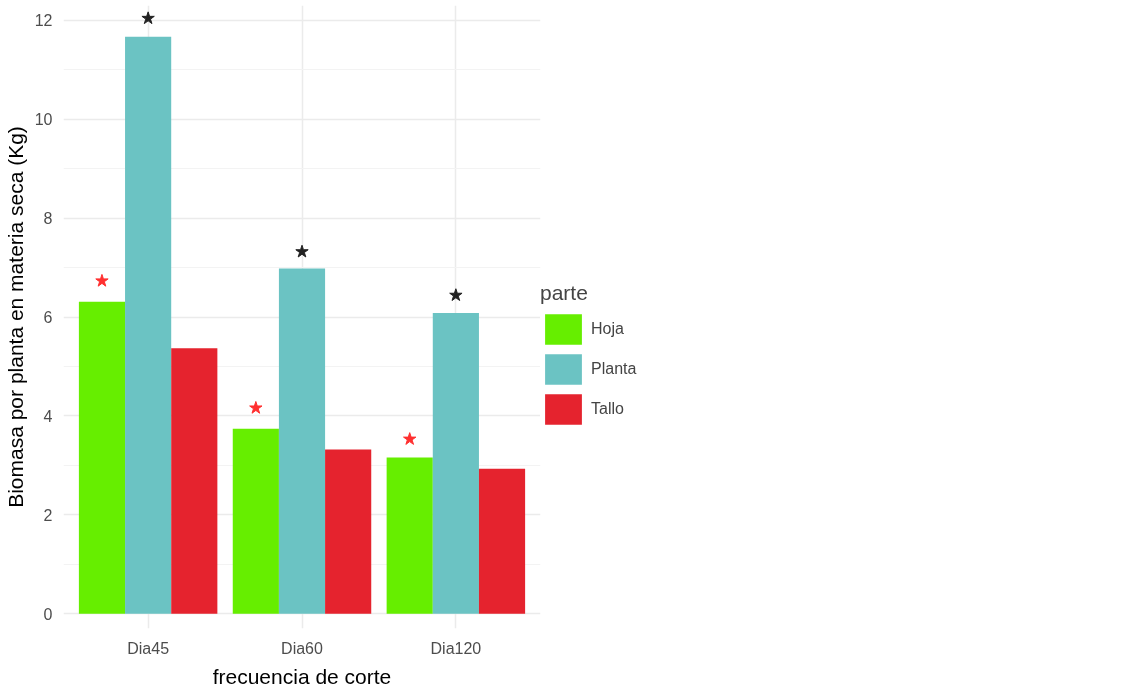 The height and width of the screenshot is (695, 1128). I want to click on legend-title: parte, so click(564, 293).